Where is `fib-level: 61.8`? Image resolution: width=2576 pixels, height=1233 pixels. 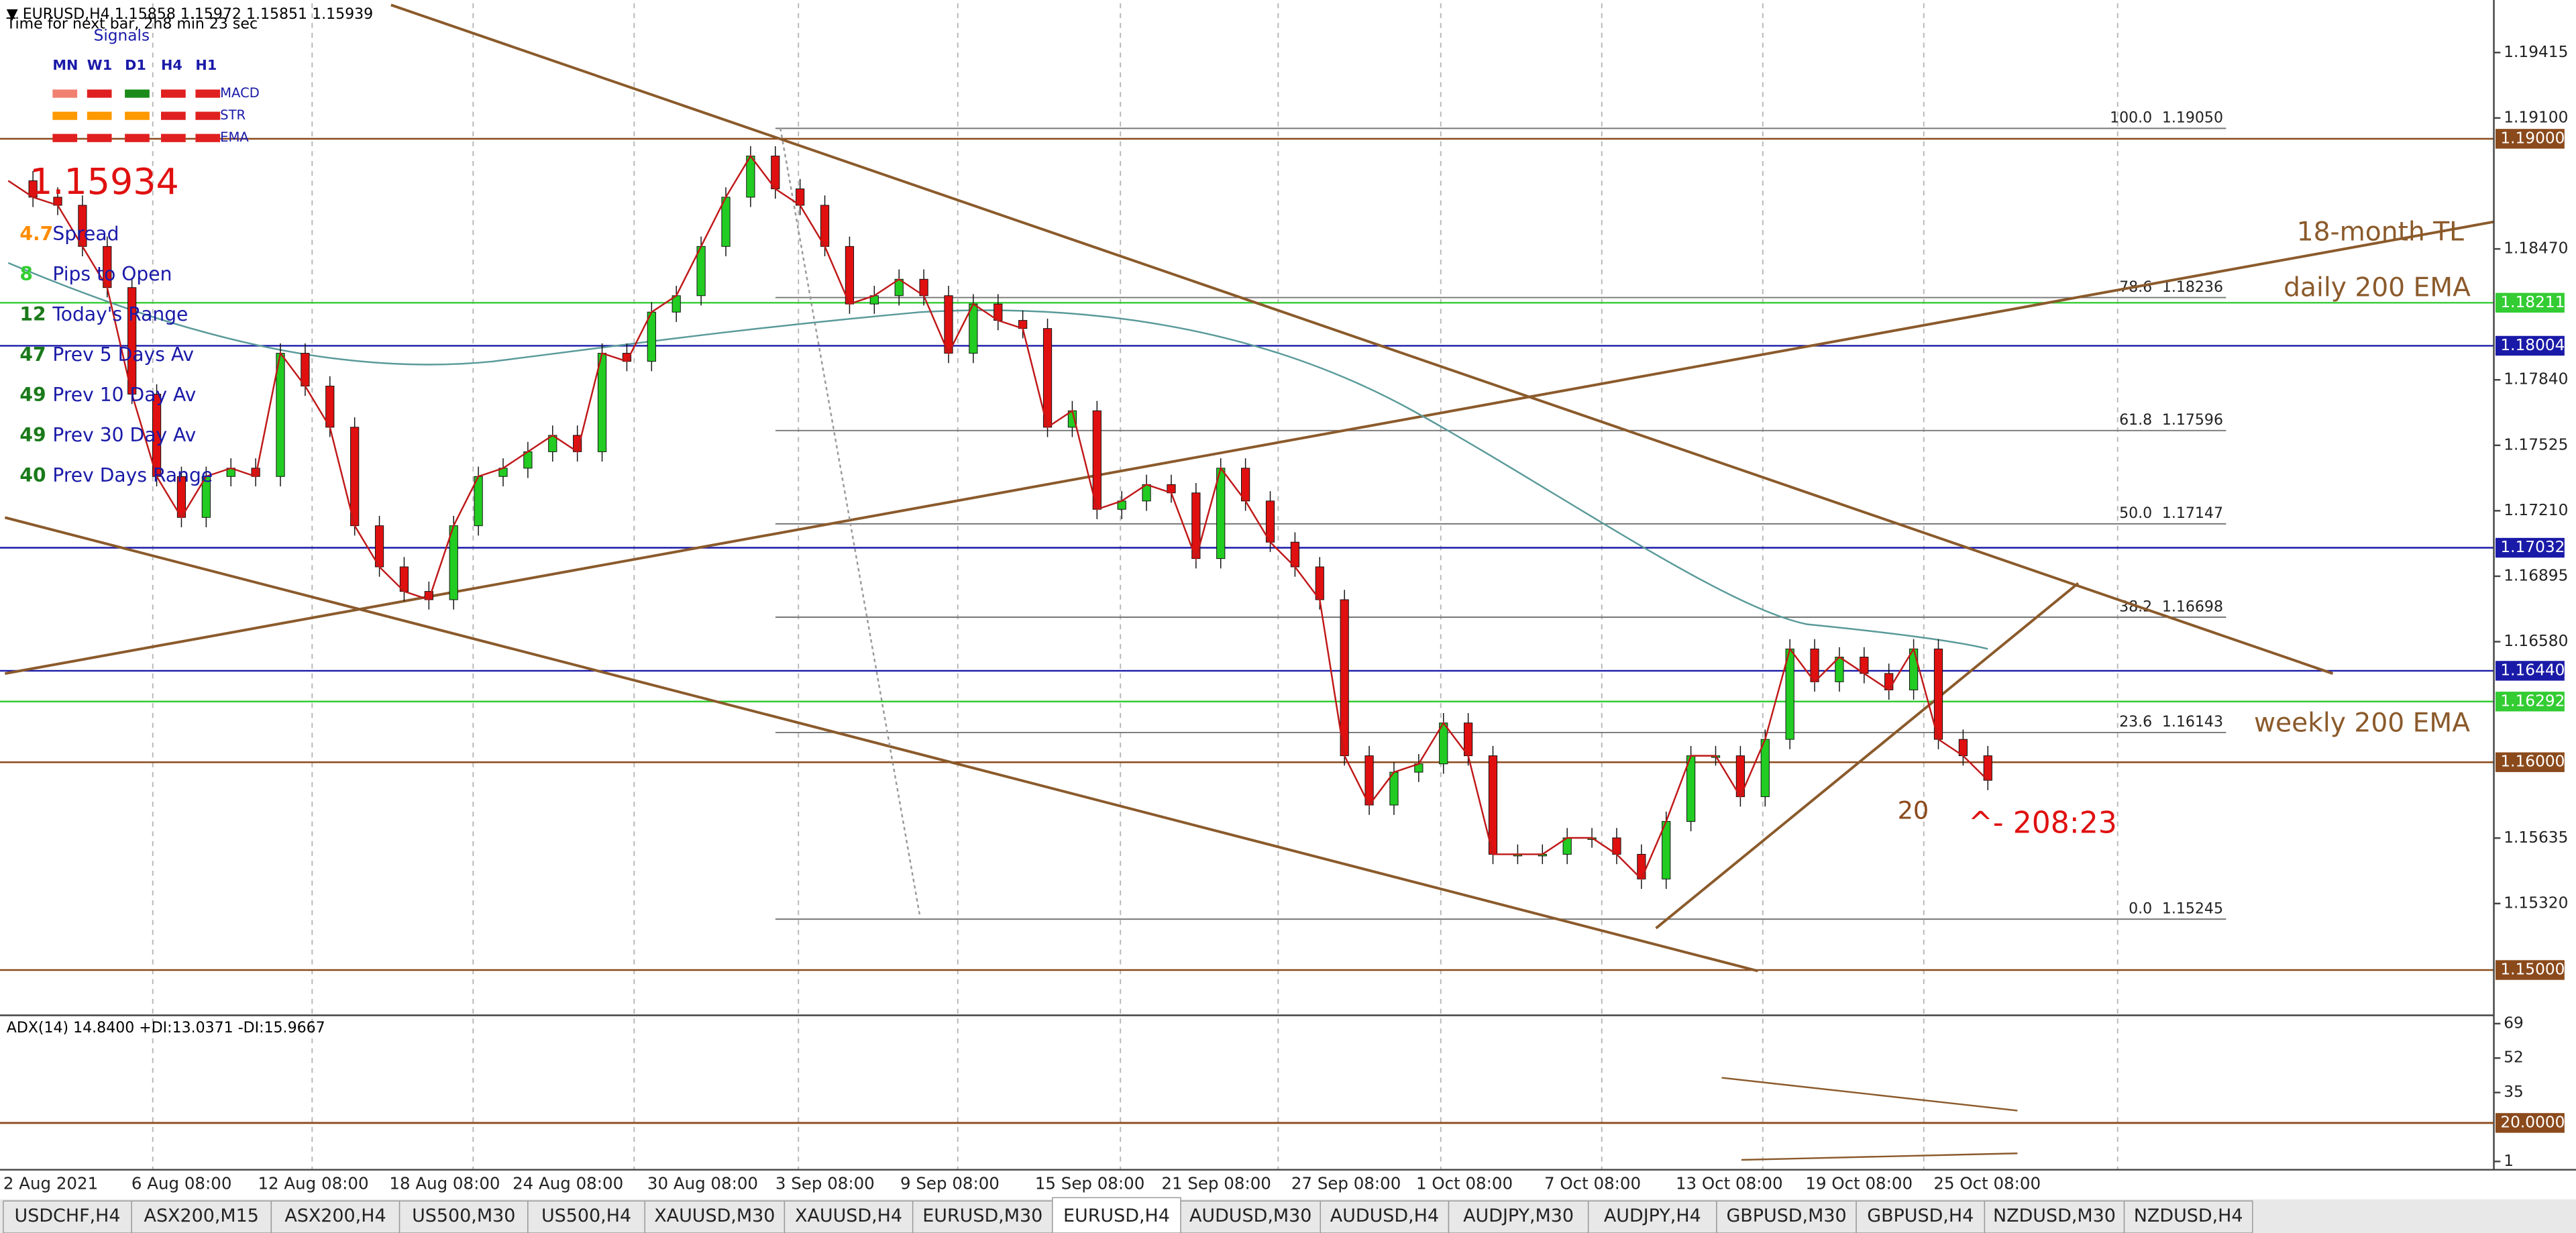
fib-level: 61.8 is located at coordinates (2135, 420).